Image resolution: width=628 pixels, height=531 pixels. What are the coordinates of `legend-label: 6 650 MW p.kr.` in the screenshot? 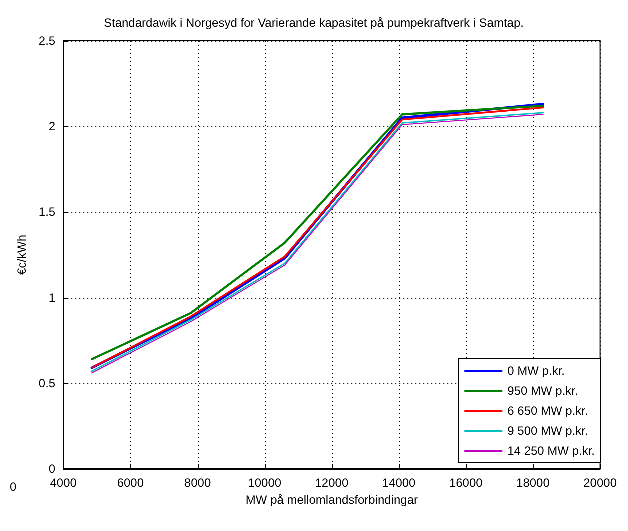 It's located at (548, 411).